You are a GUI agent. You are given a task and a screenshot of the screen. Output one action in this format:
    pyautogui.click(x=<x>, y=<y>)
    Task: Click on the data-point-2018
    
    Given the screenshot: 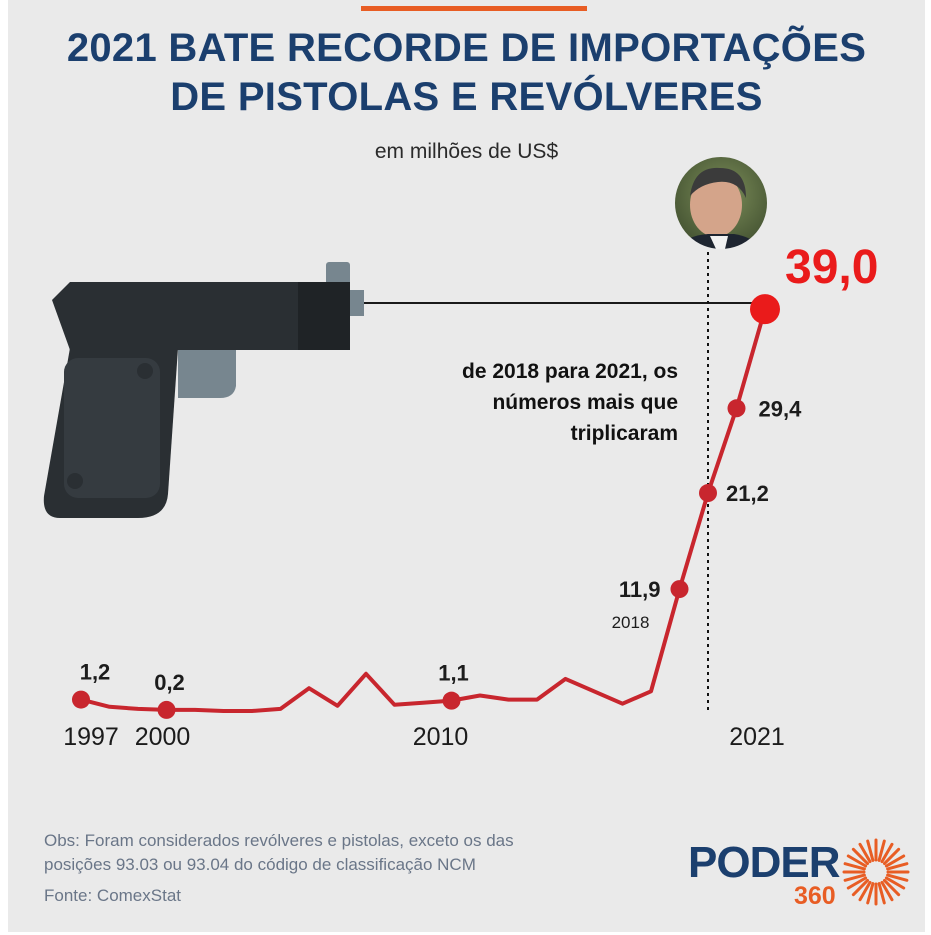 What is the action you would take?
    pyautogui.click(x=679, y=589)
    